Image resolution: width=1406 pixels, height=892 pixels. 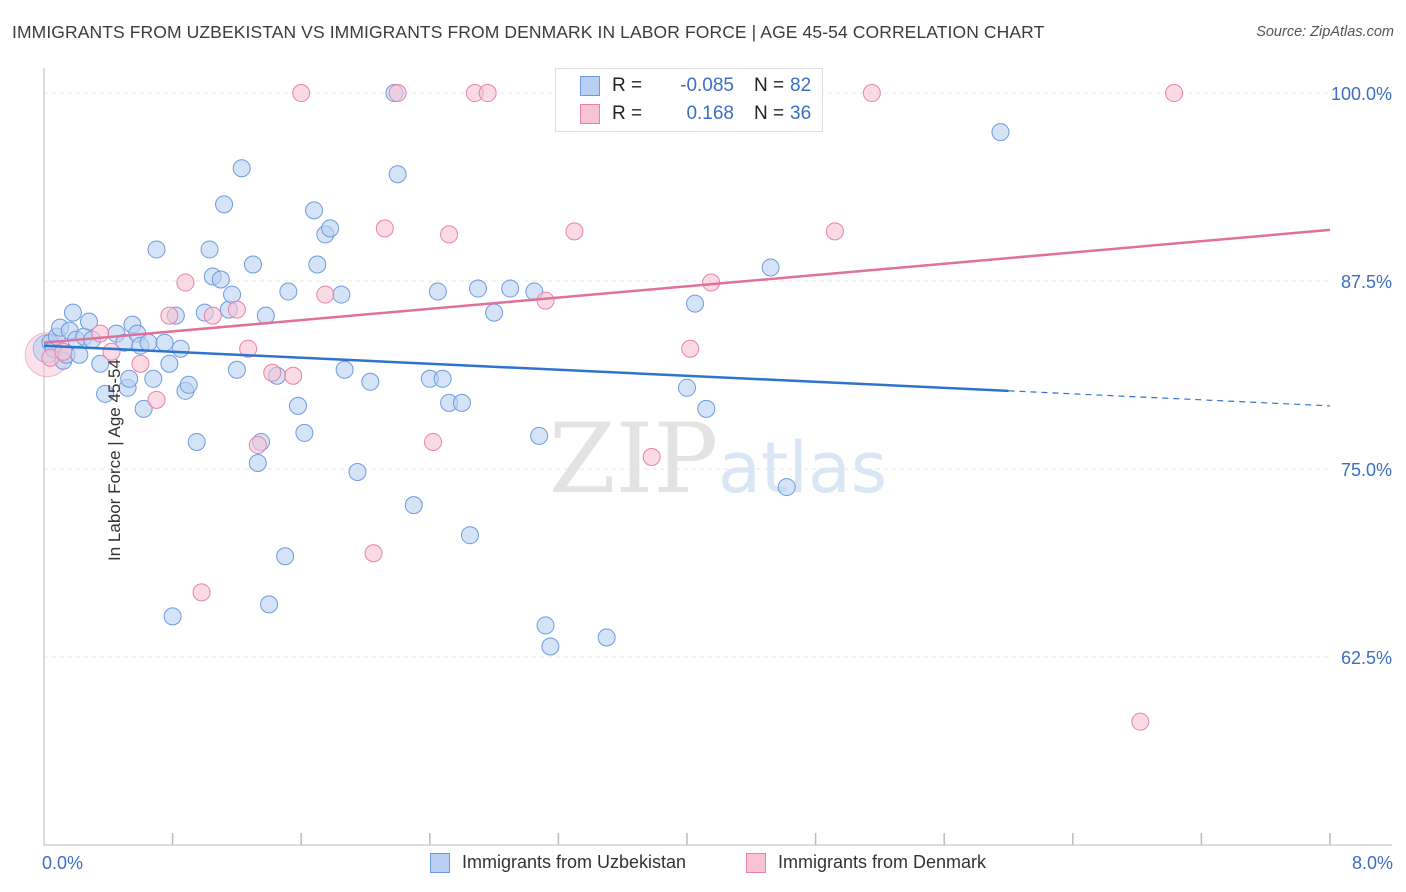 I want to click on legend-label-uzbekistan: Immigrants from Uzbekistan, so click(x=574, y=862).